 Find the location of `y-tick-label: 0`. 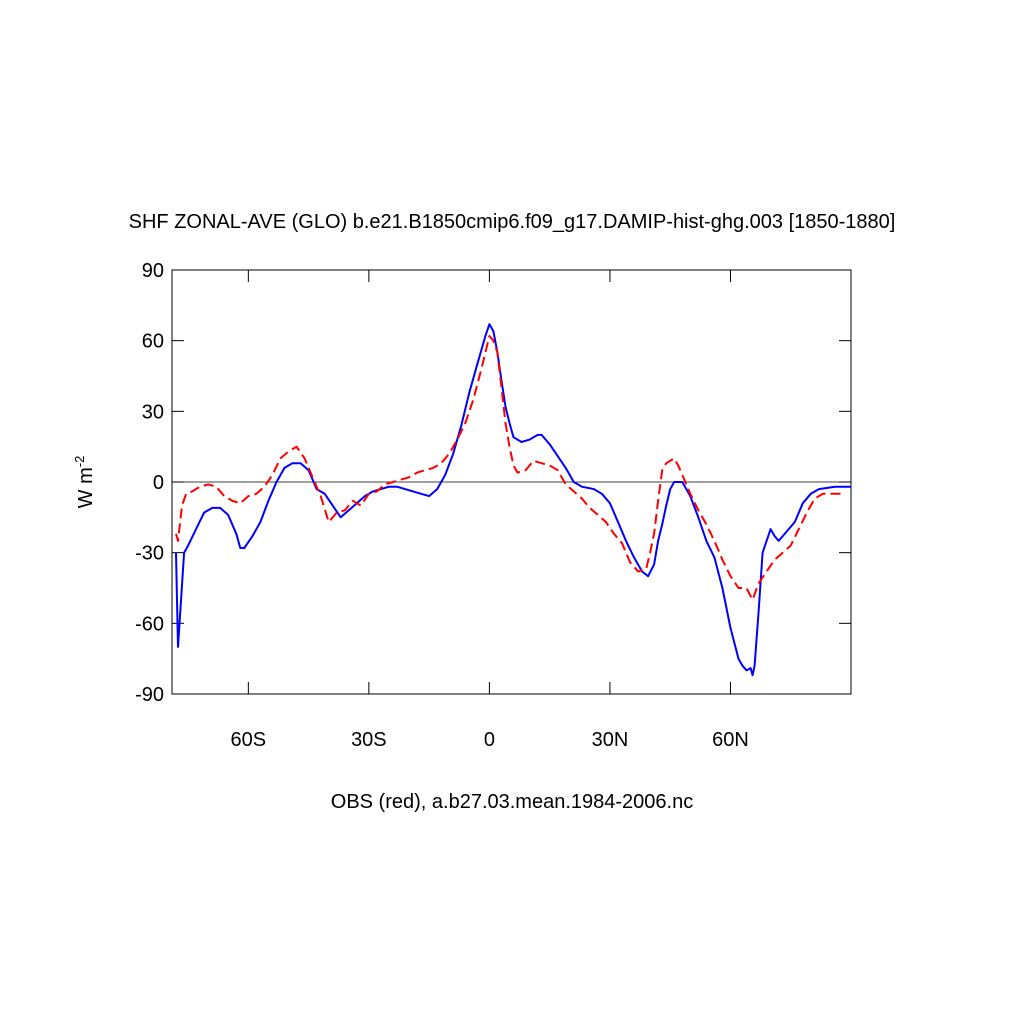

y-tick-label: 0 is located at coordinates (158, 483).